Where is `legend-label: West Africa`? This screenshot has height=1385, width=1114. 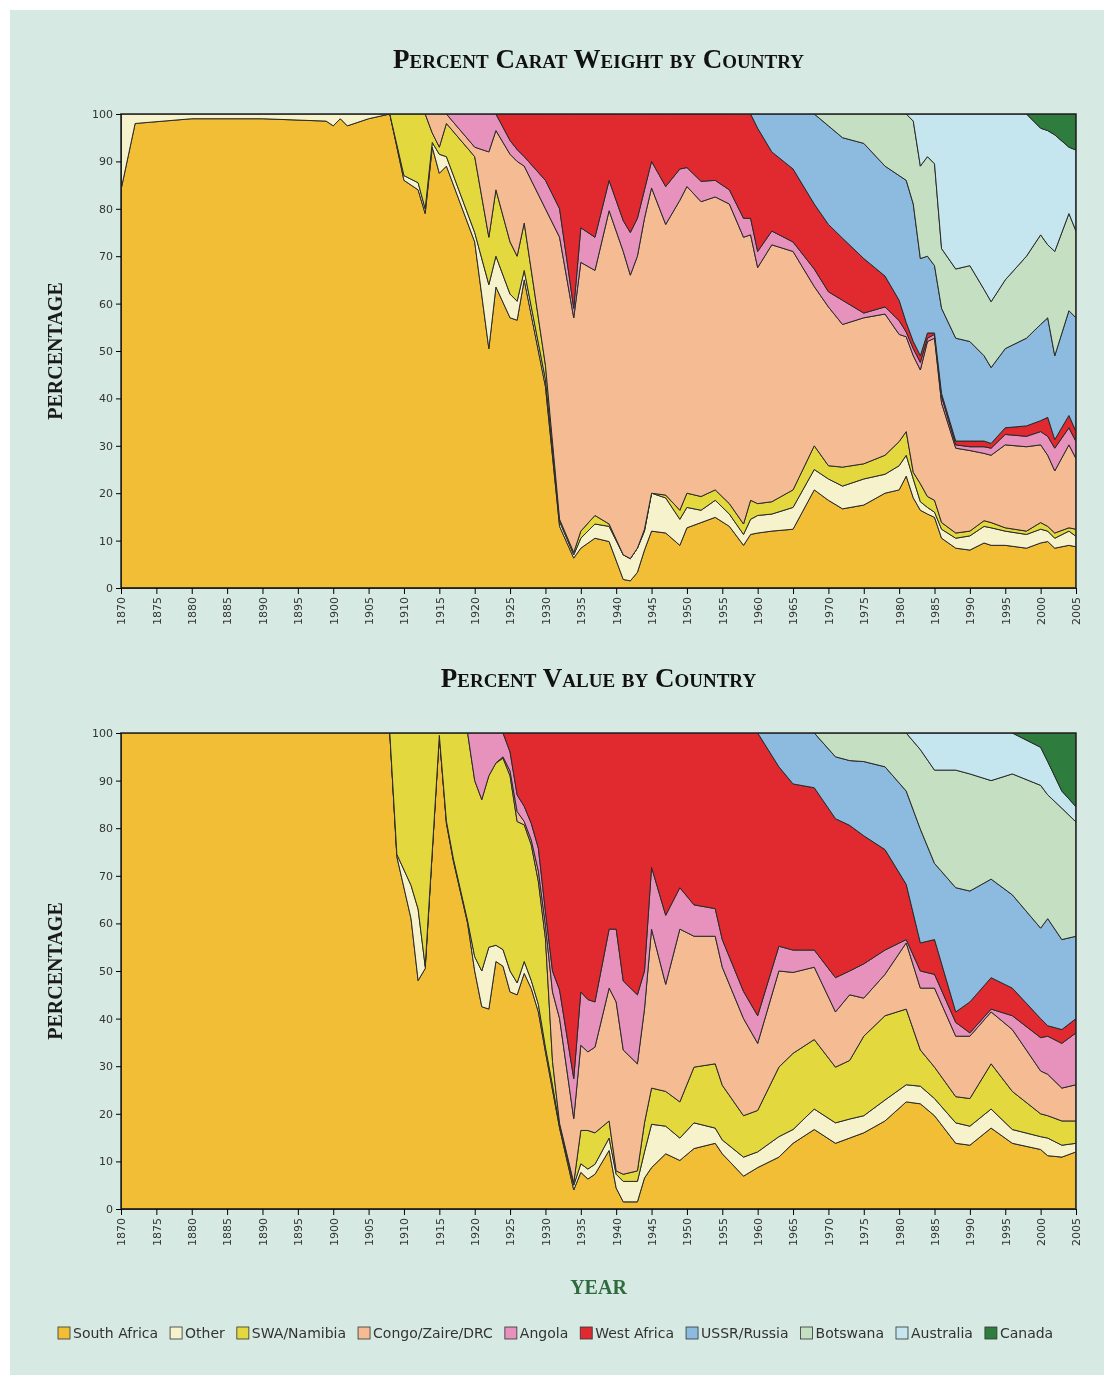
legend-label: West Africa is located at coordinates (635, 1333).